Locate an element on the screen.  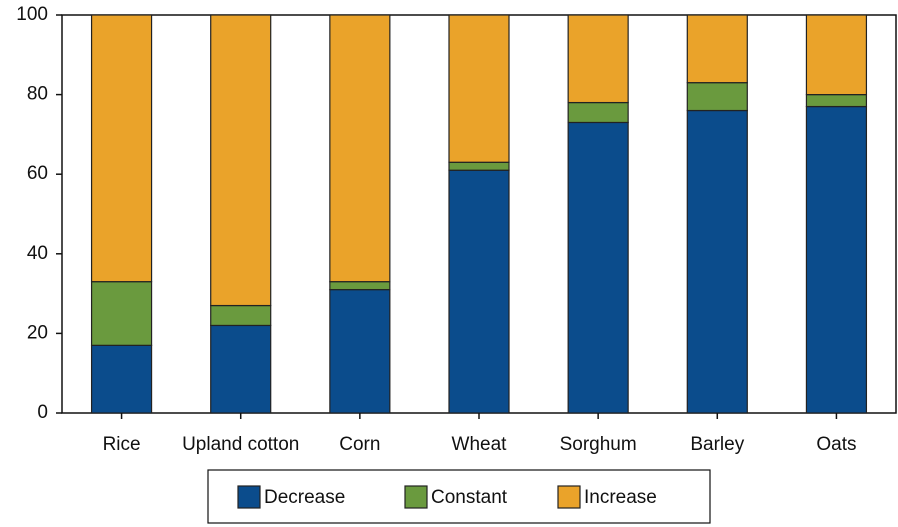
y-tick-label: 40 is located at coordinates (37, 253).